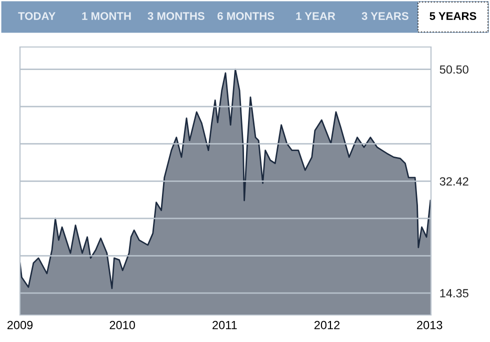  Describe the element at coordinates (454, 293) in the screenshot. I see `y-tick-label: 14.35` at that location.